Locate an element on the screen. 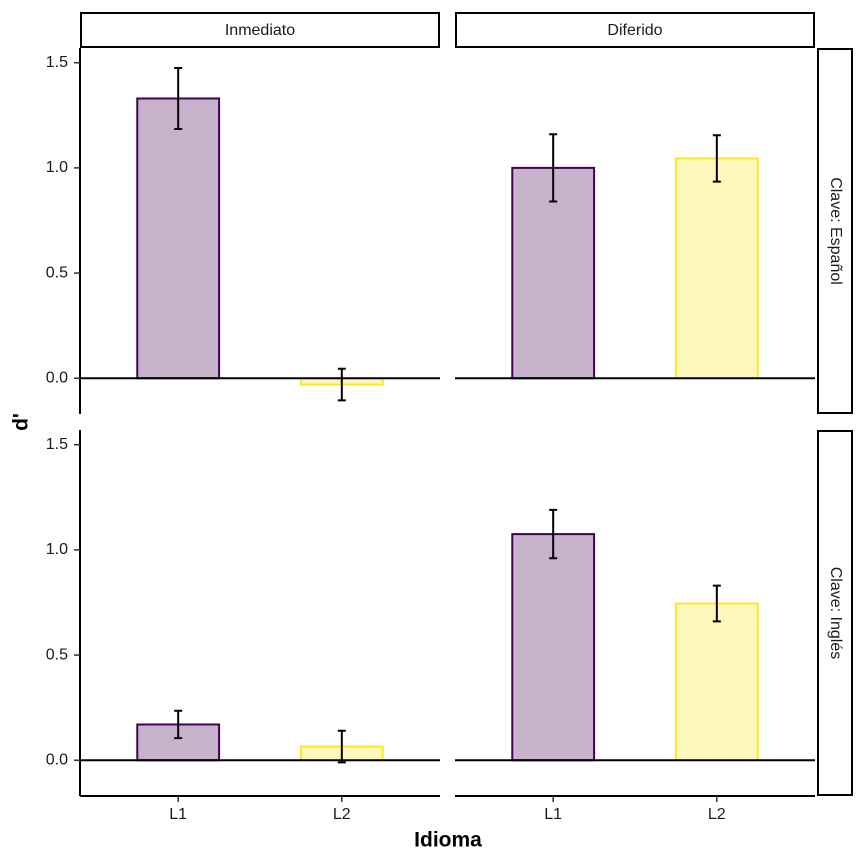  facet-label: Inmediato is located at coordinates (260, 30).